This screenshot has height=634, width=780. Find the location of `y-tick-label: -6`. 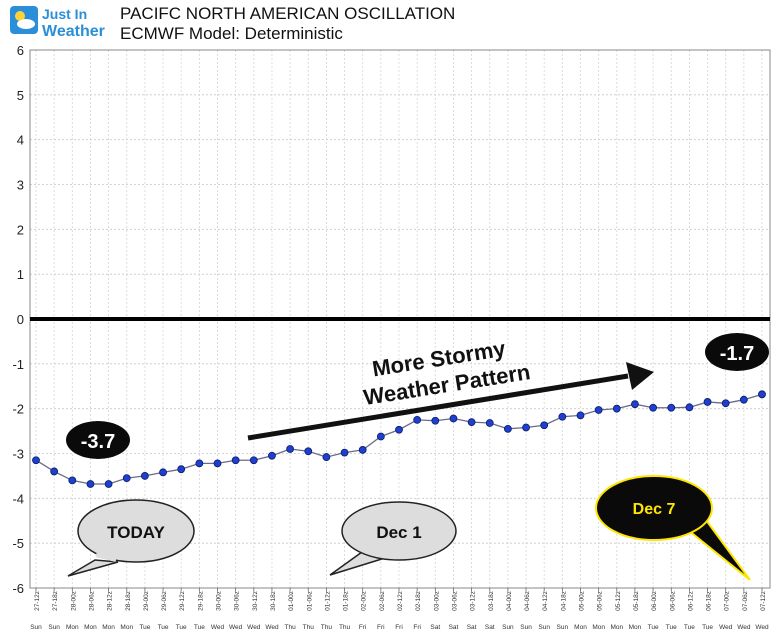

y-tick-label: -6 is located at coordinates (18, 588).